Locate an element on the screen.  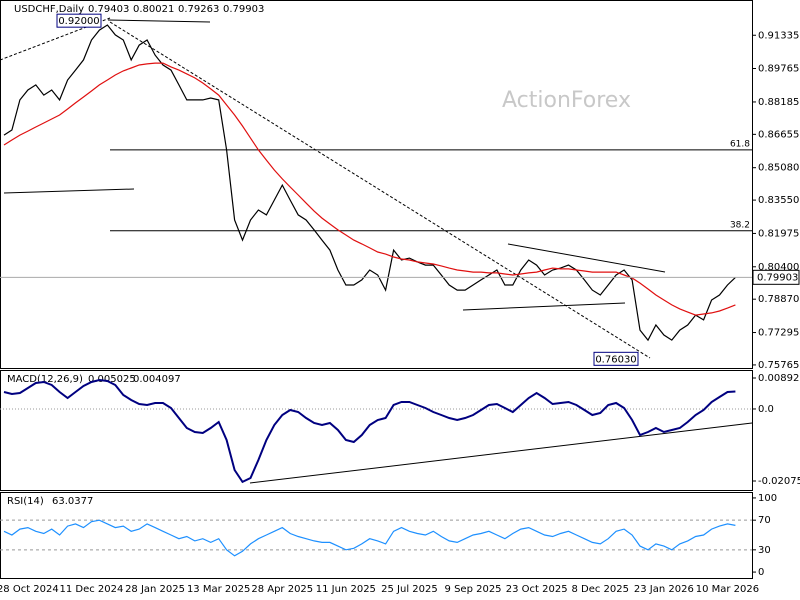
x-tick-label: 10 Mar 2026 is located at coordinates (727, 589).